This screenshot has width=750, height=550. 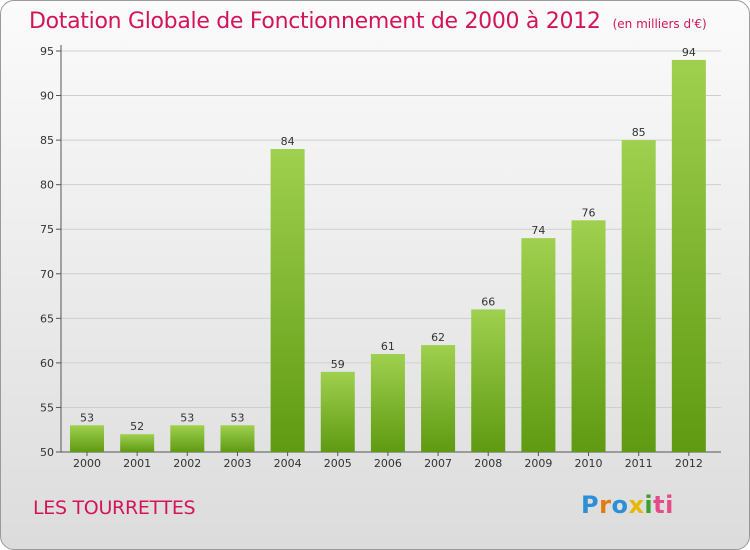 What do you see at coordinates (627, 505) in the screenshot?
I see `proxiti-logo: Proxiti` at bounding box center [627, 505].